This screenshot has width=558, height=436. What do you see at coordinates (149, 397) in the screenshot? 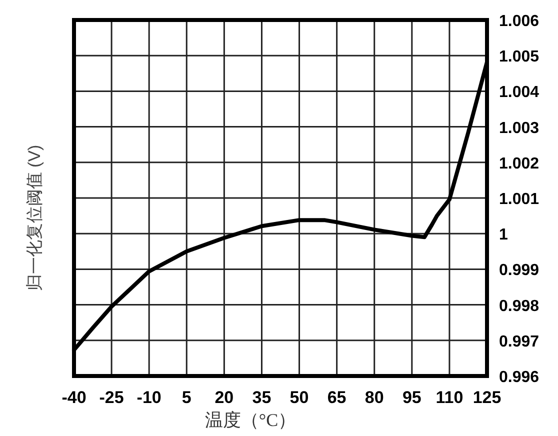
I see `x-tick-label: -10` at bounding box center [149, 397].